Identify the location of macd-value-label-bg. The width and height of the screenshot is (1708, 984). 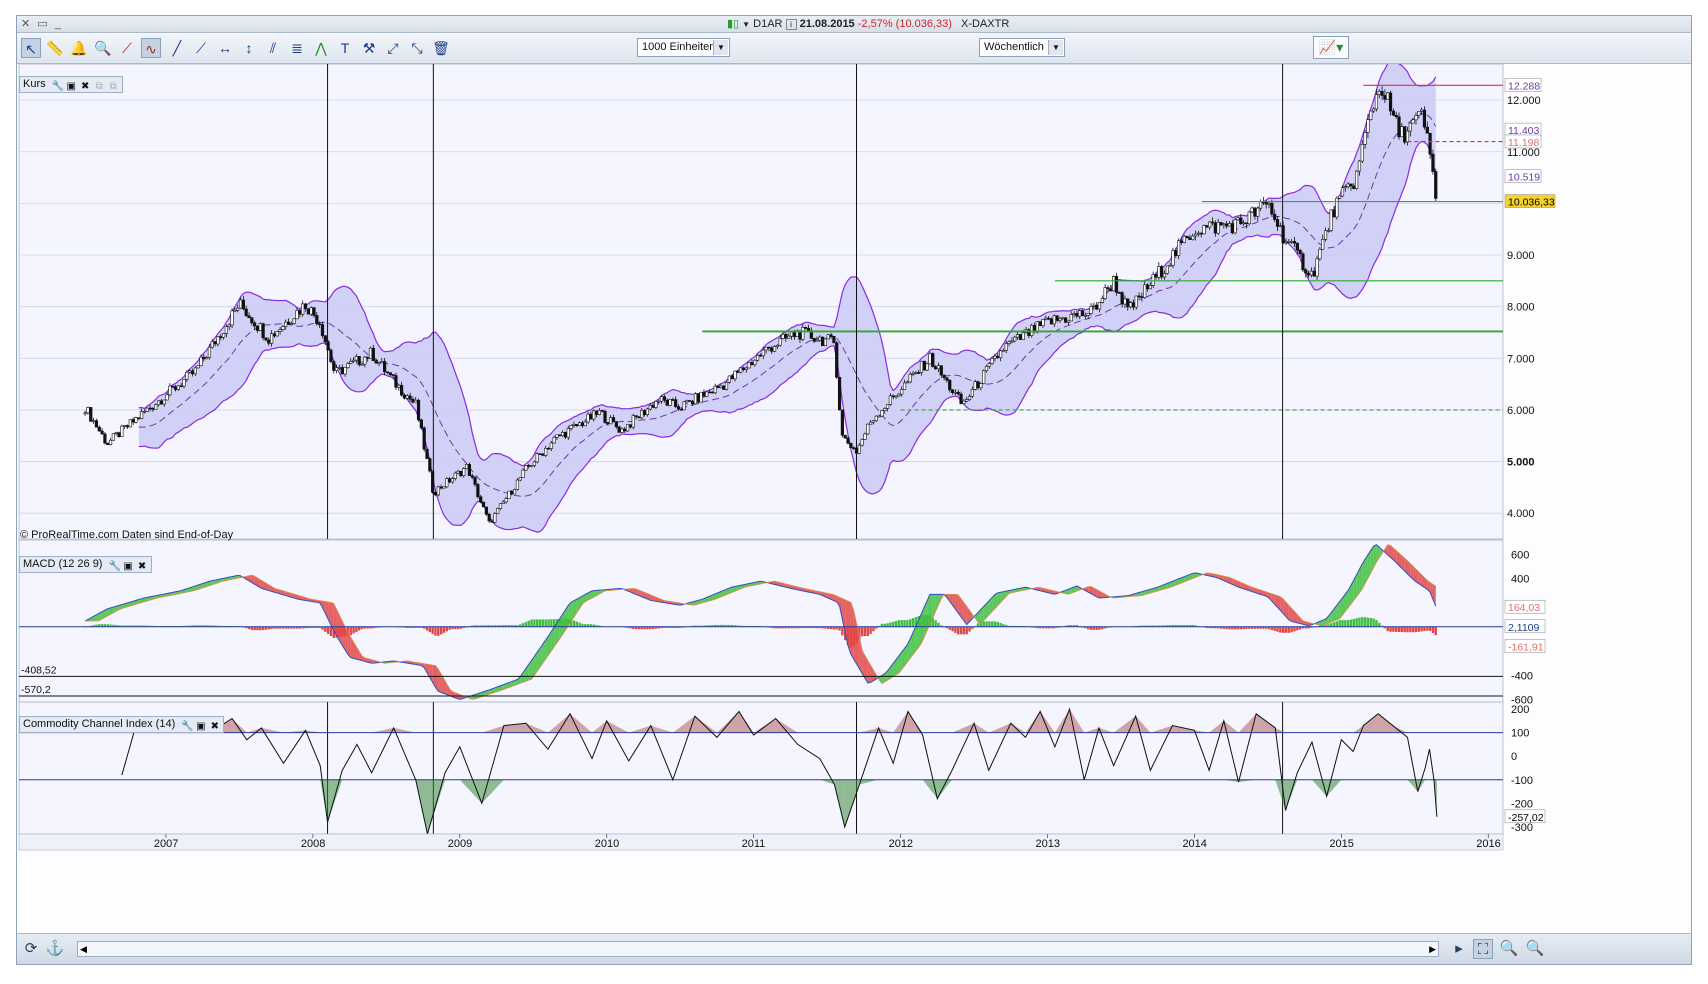
(1525, 646).